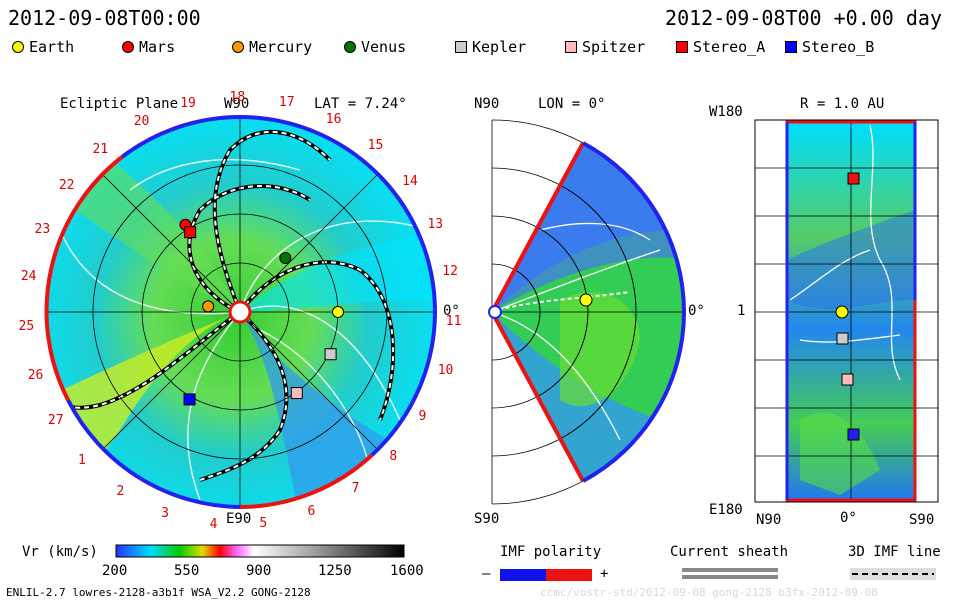  I want to click on shell-title: R = 1.0 AU, so click(842, 104).